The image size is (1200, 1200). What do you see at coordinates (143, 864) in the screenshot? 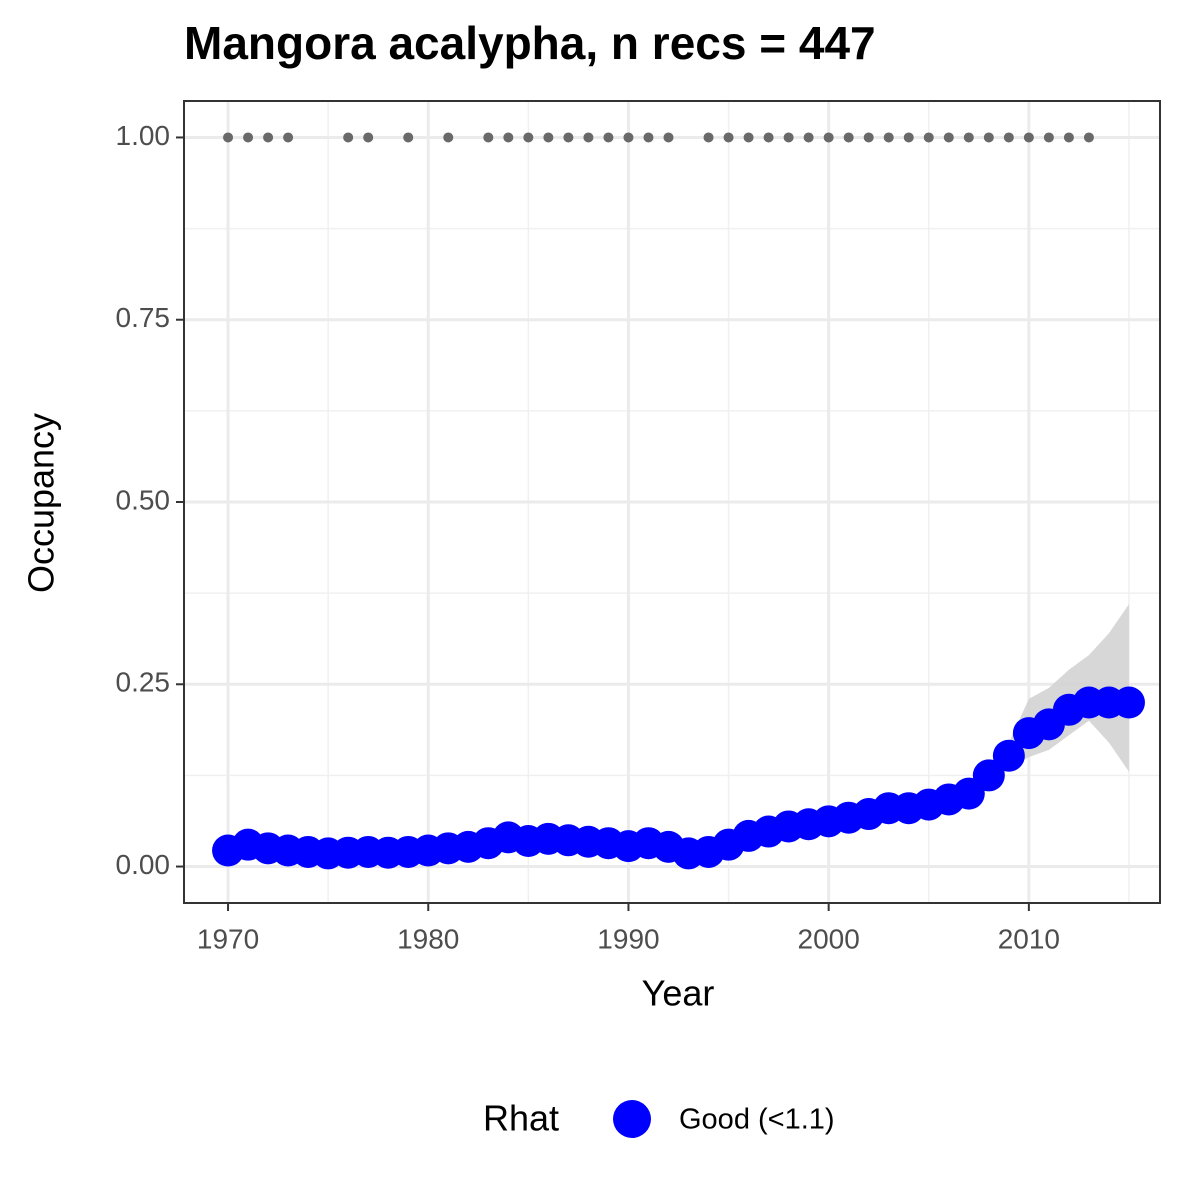
I see `y-tick-label: 0.00` at bounding box center [143, 864].